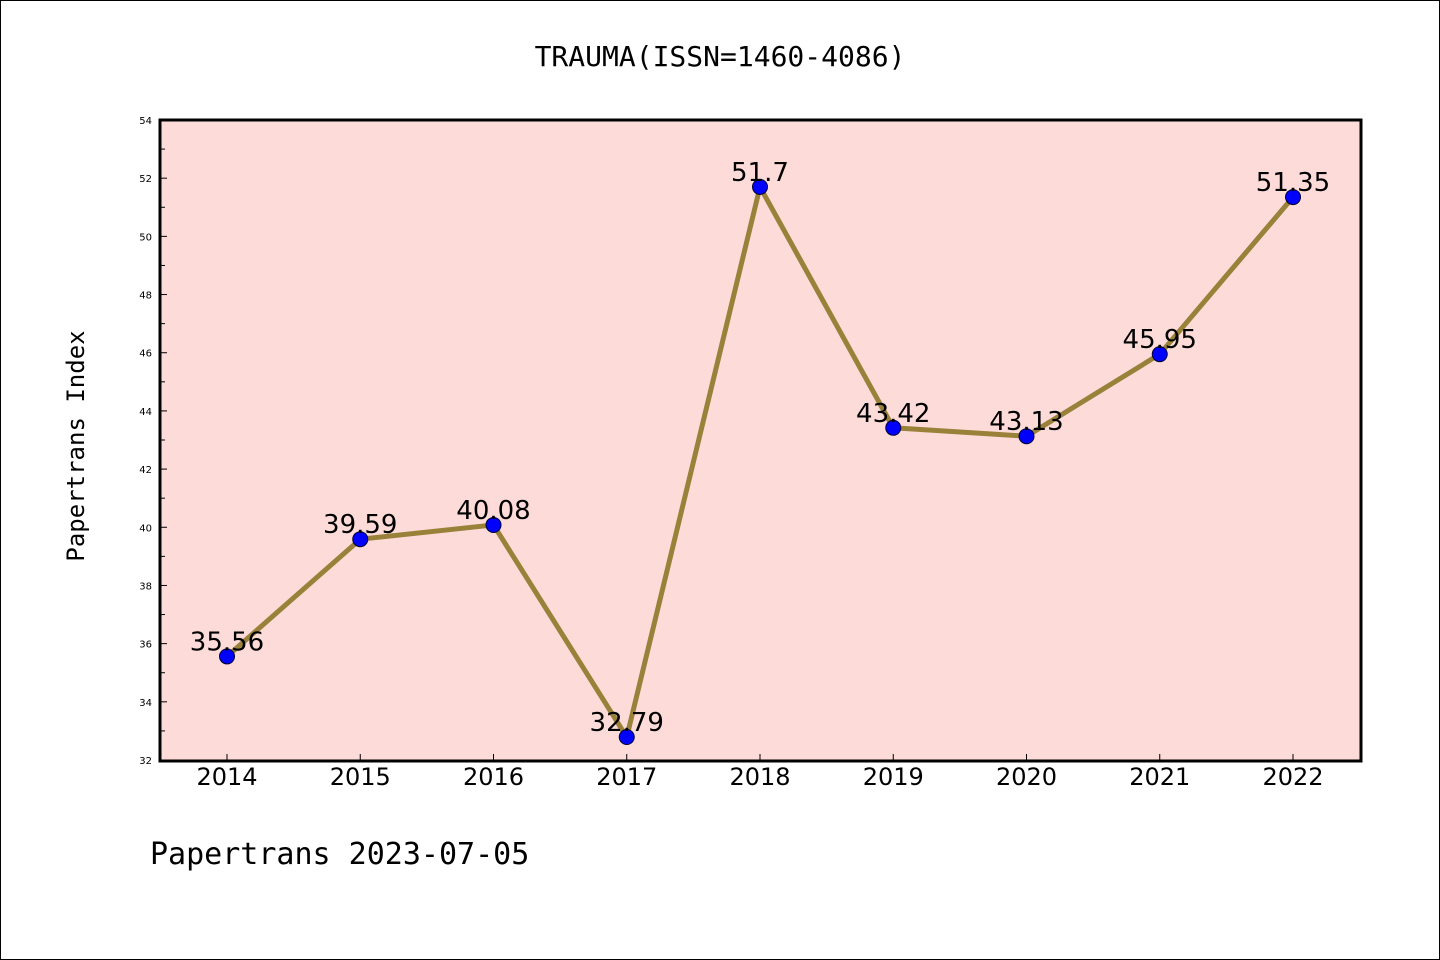 This screenshot has width=1440, height=960. I want to click on x-tick-label: 2016, so click(493, 777).